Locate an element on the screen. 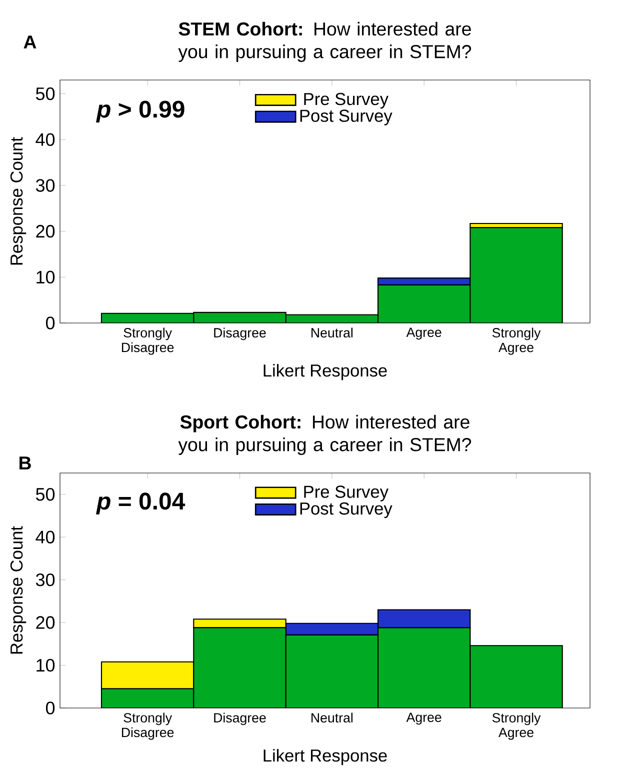 This screenshot has width=633, height=778. chart-title: Sport Cohort: How interested are you in pursuing a career in STEM? is located at coordinates (325, 434).